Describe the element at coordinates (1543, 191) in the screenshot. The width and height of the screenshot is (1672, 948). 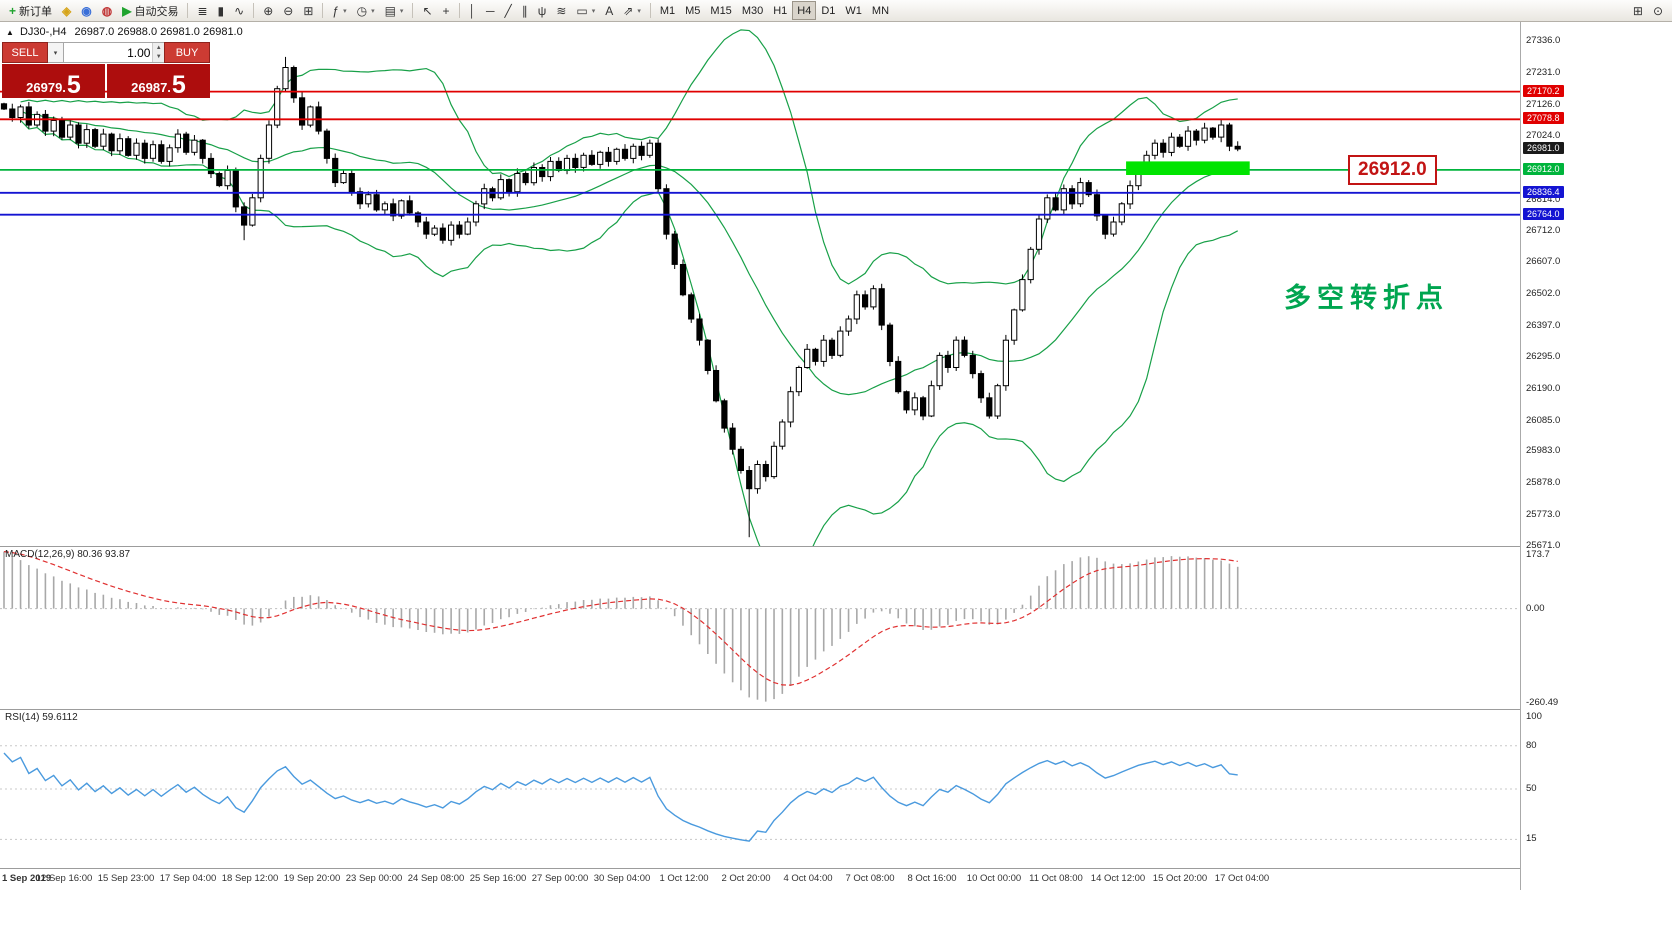
I see `price-badge: 26836.4` at that location.